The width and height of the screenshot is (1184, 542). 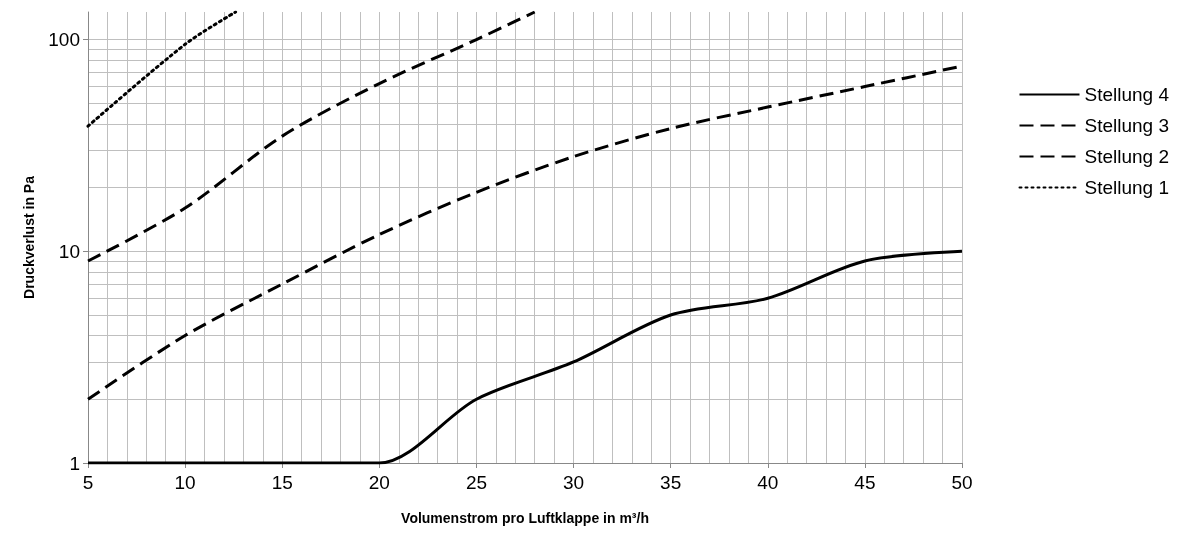 What do you see at coordinates (1127, 187) in the screenshot?
I see `legend-label: Stellung 1` at bounding box center [1127, 187].